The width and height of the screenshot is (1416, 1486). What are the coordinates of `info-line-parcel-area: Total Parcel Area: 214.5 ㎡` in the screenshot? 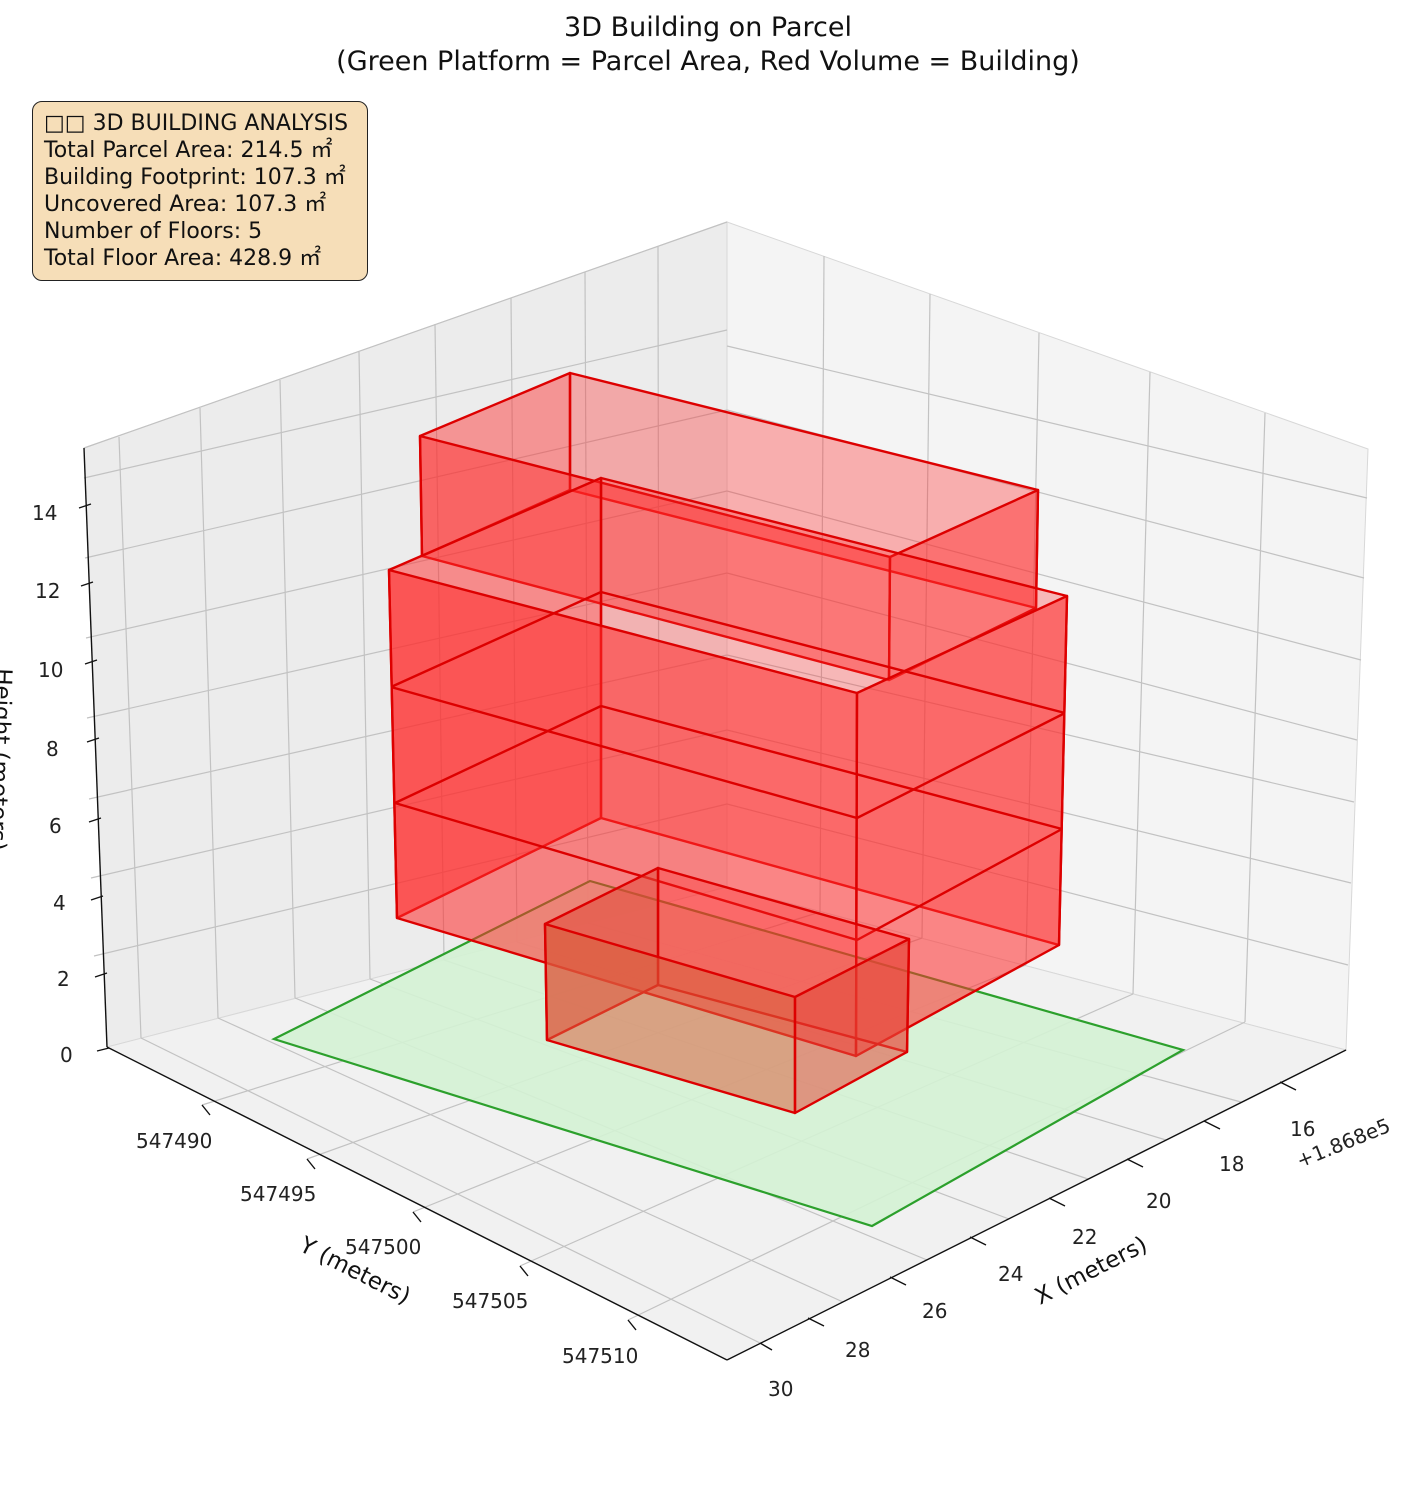 It's located at (188, 150).